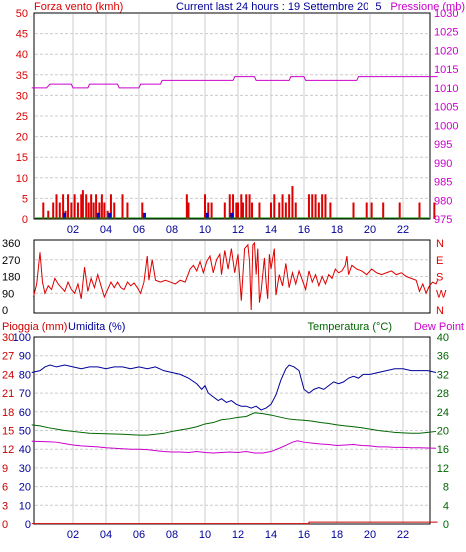 The image size is (466, 552). Describe the element at coordinates (337, 230) in the screenshot. I see `x-tick-label: 18` at that location.